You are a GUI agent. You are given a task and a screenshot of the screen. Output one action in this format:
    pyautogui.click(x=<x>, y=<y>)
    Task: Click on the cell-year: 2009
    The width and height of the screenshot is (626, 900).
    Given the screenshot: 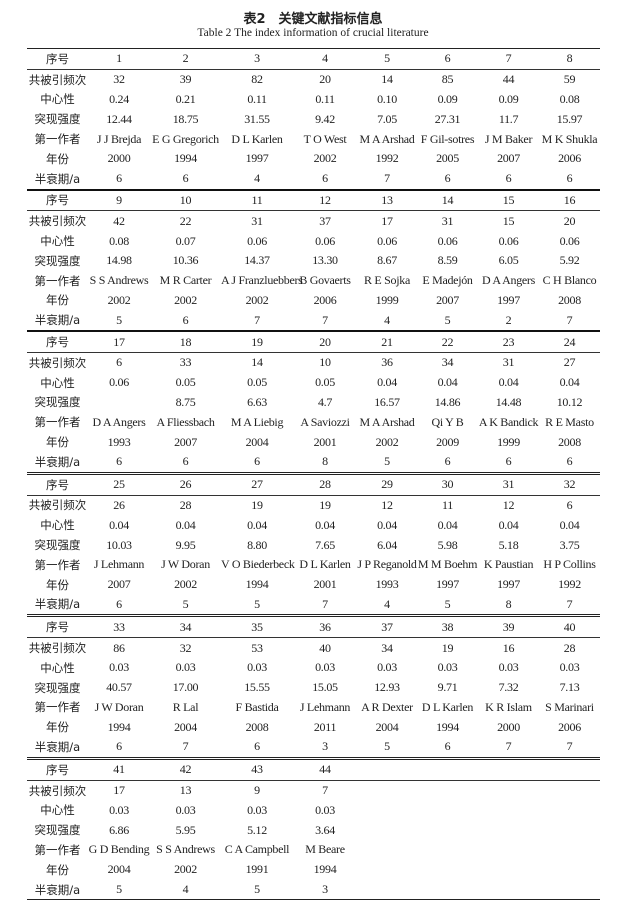 What is the action you would take?
    pyautogui.click(x=447, y=441)
    